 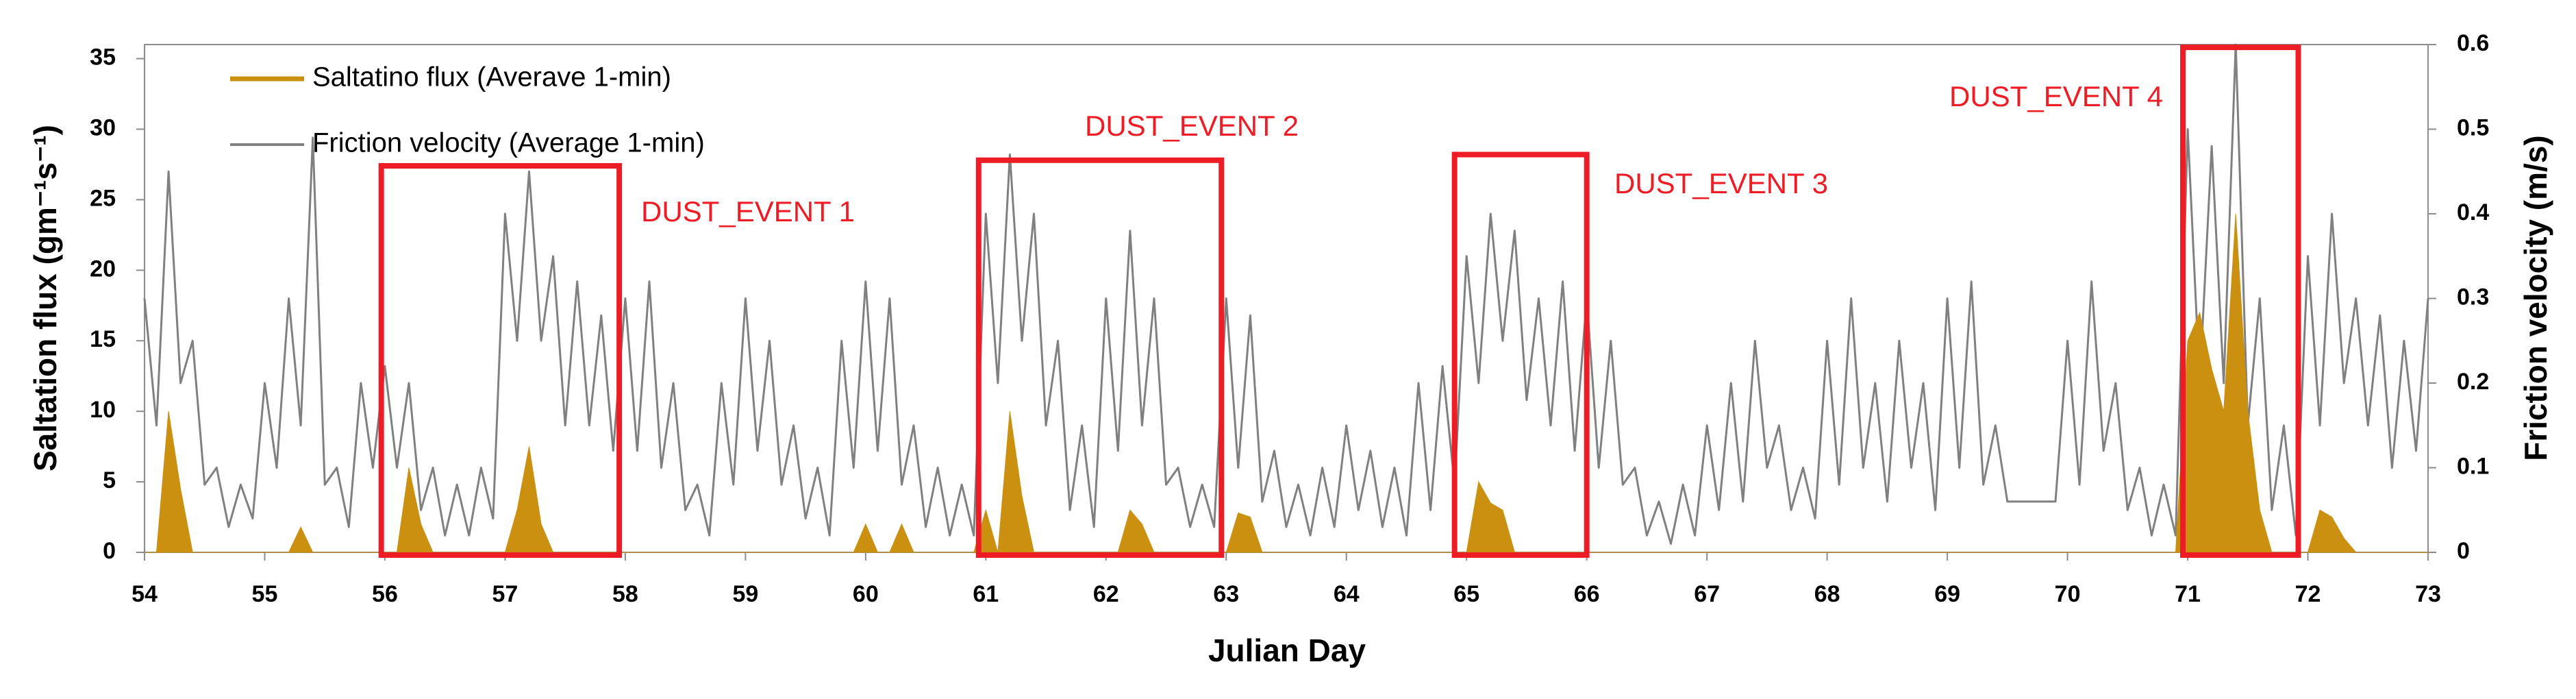 What do you see at coordinates (1287, 650) in the screenshot?
I see `x-axis-title: Julian Day` at bounding box center [1287, 650].